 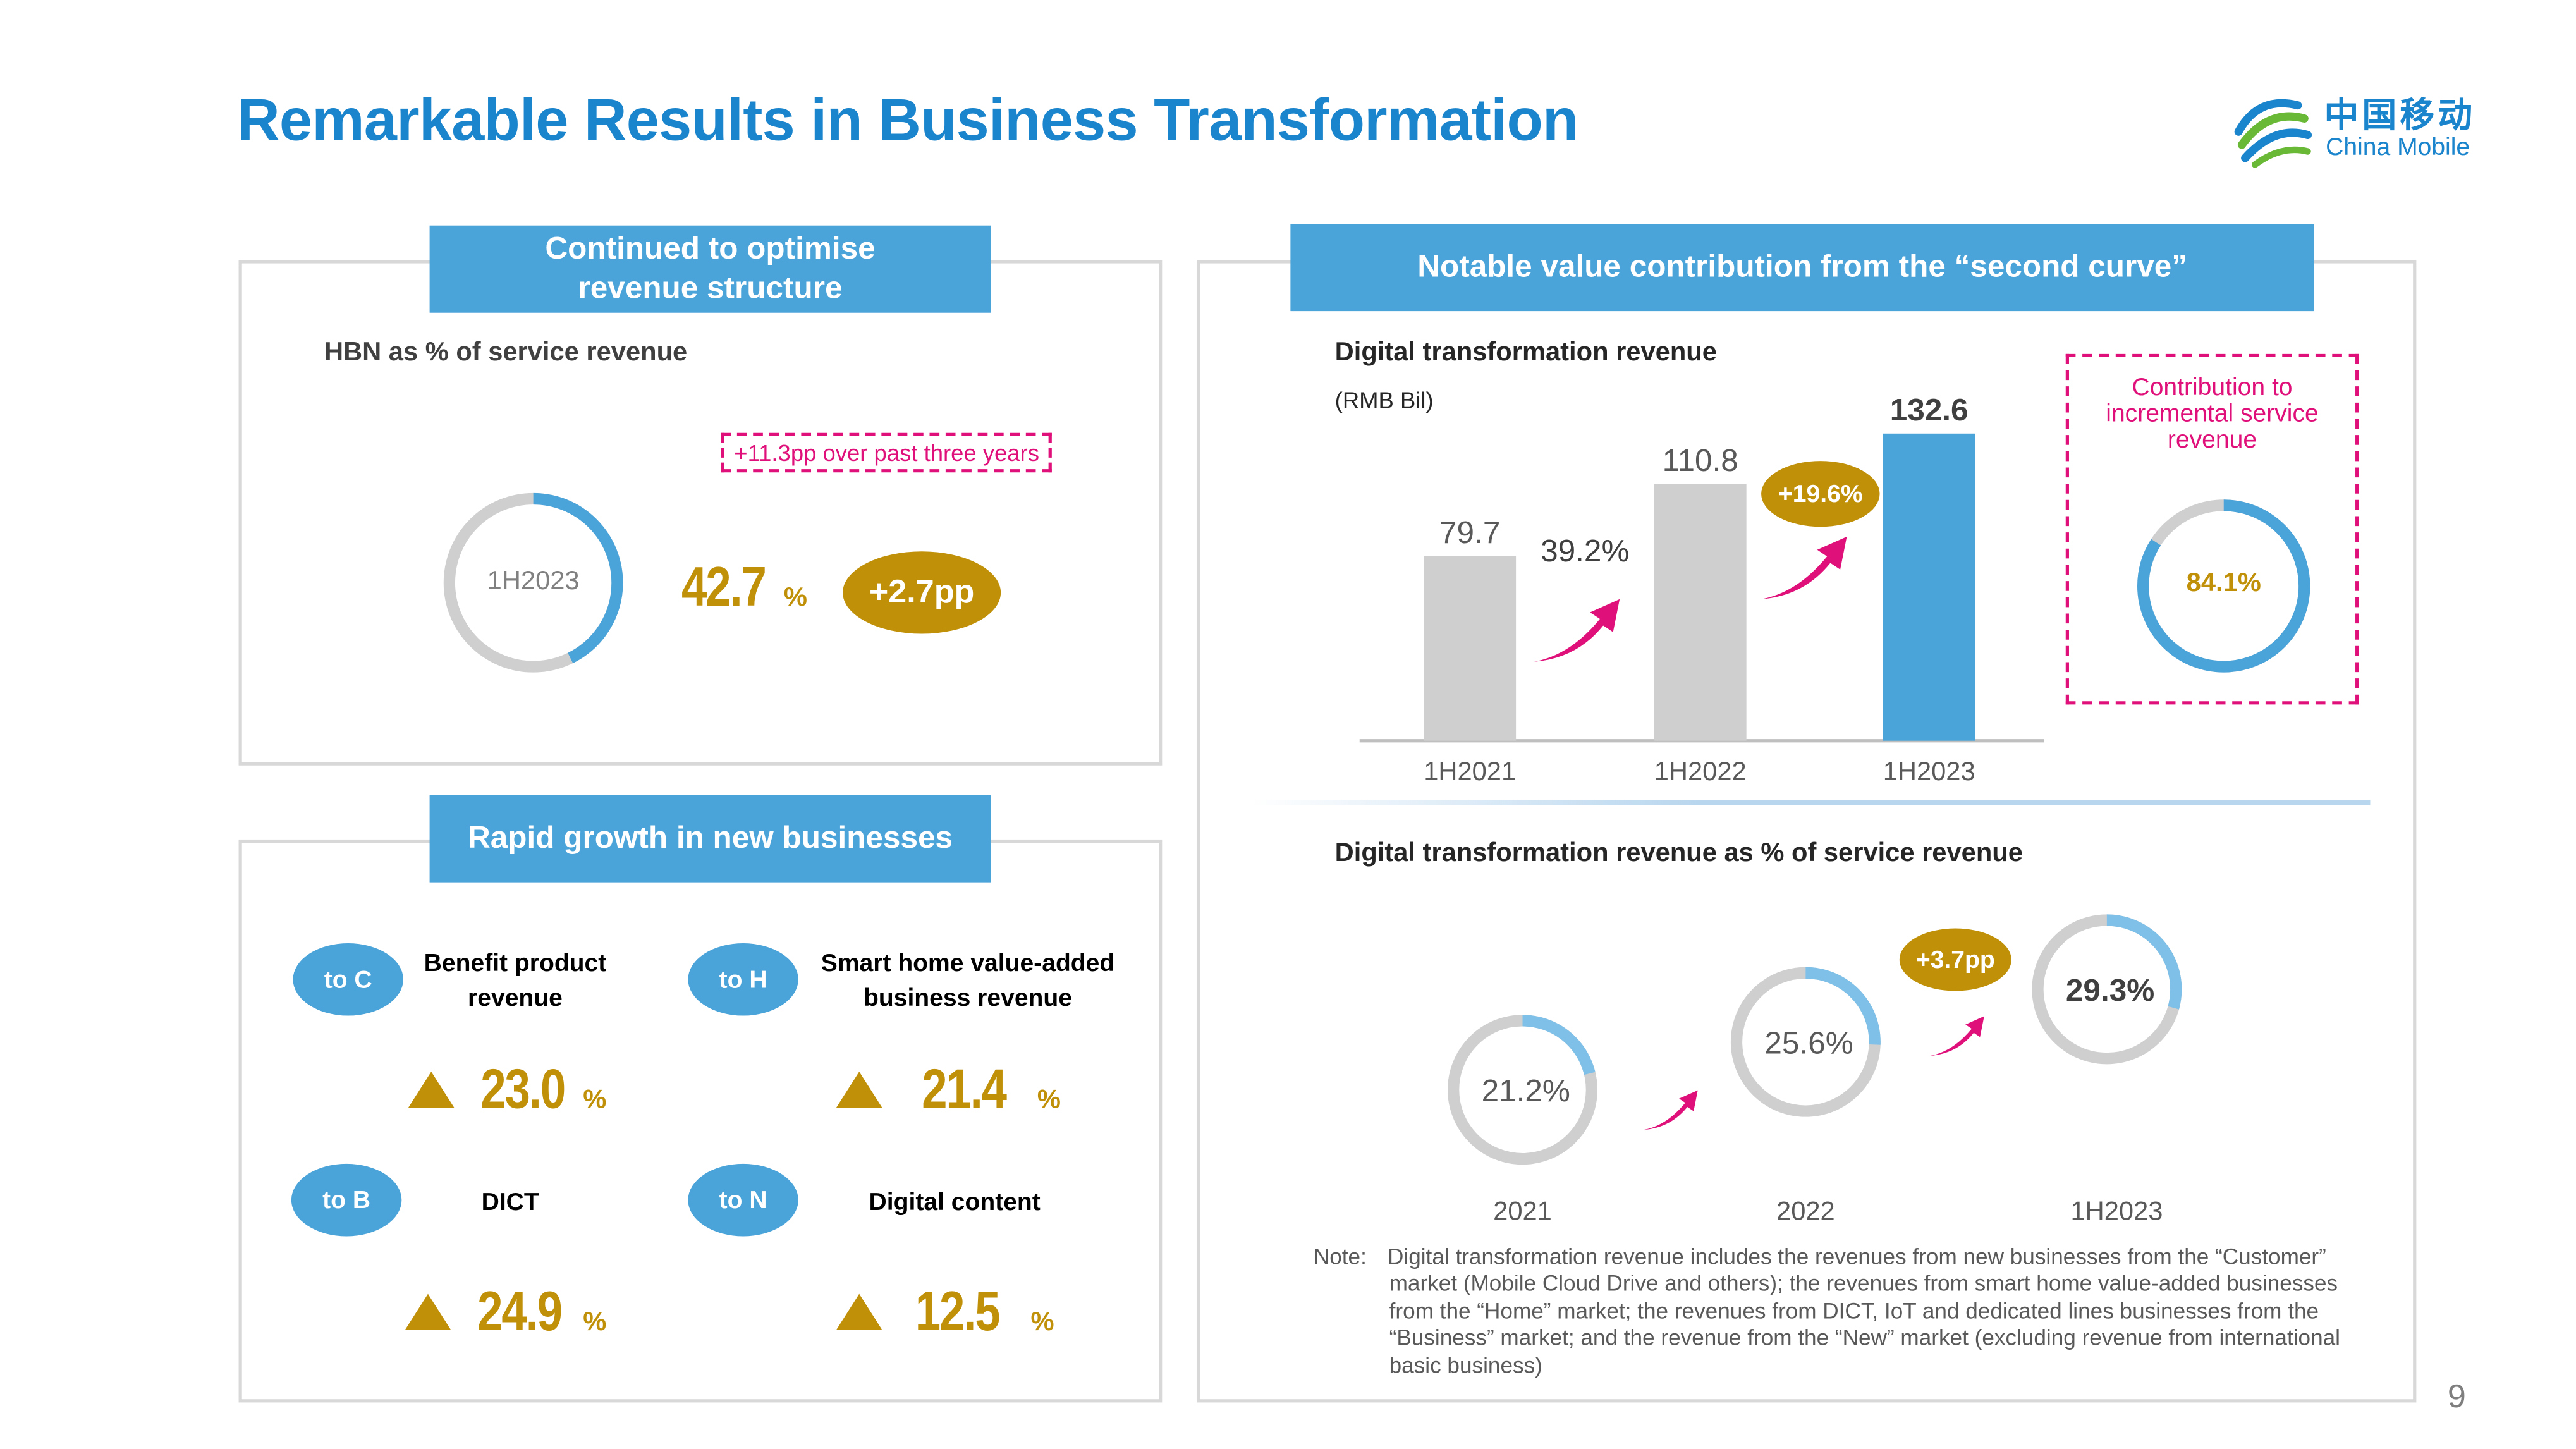 I want to click on benefit-product-value: 23.0%, so click(x=543, y=1090).